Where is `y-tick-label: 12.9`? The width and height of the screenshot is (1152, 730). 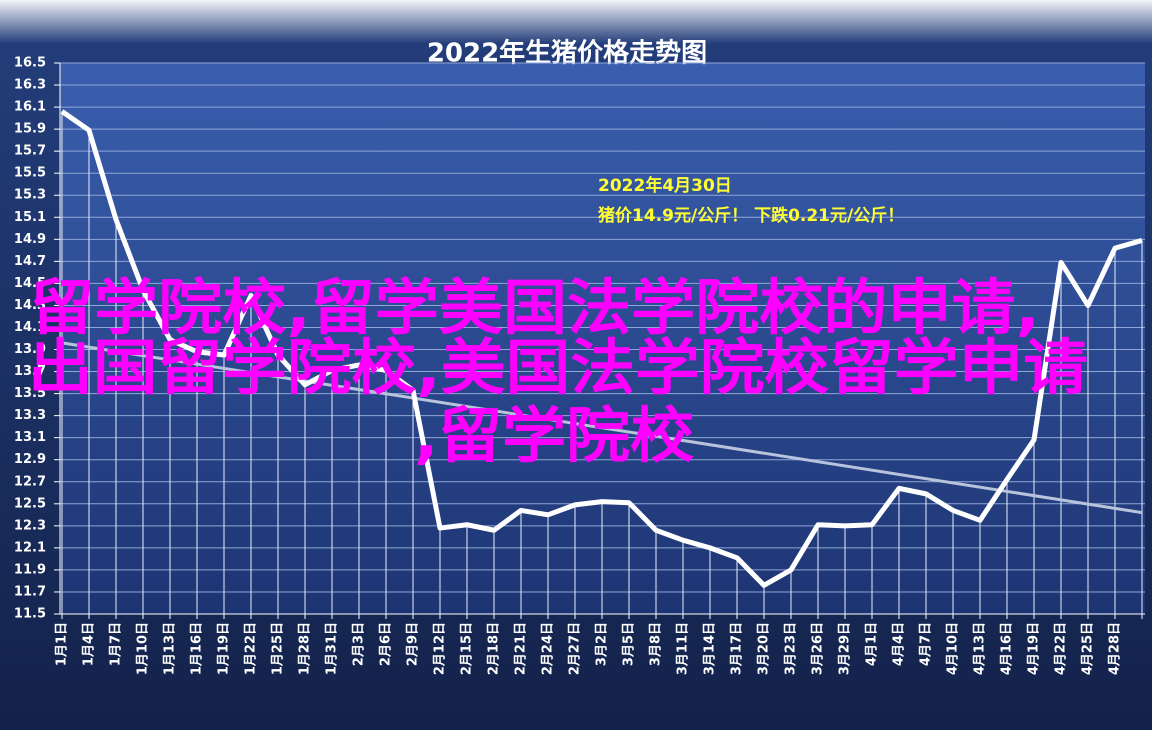 y-tick-label: 12.9 is located at coordinates (30, 459).